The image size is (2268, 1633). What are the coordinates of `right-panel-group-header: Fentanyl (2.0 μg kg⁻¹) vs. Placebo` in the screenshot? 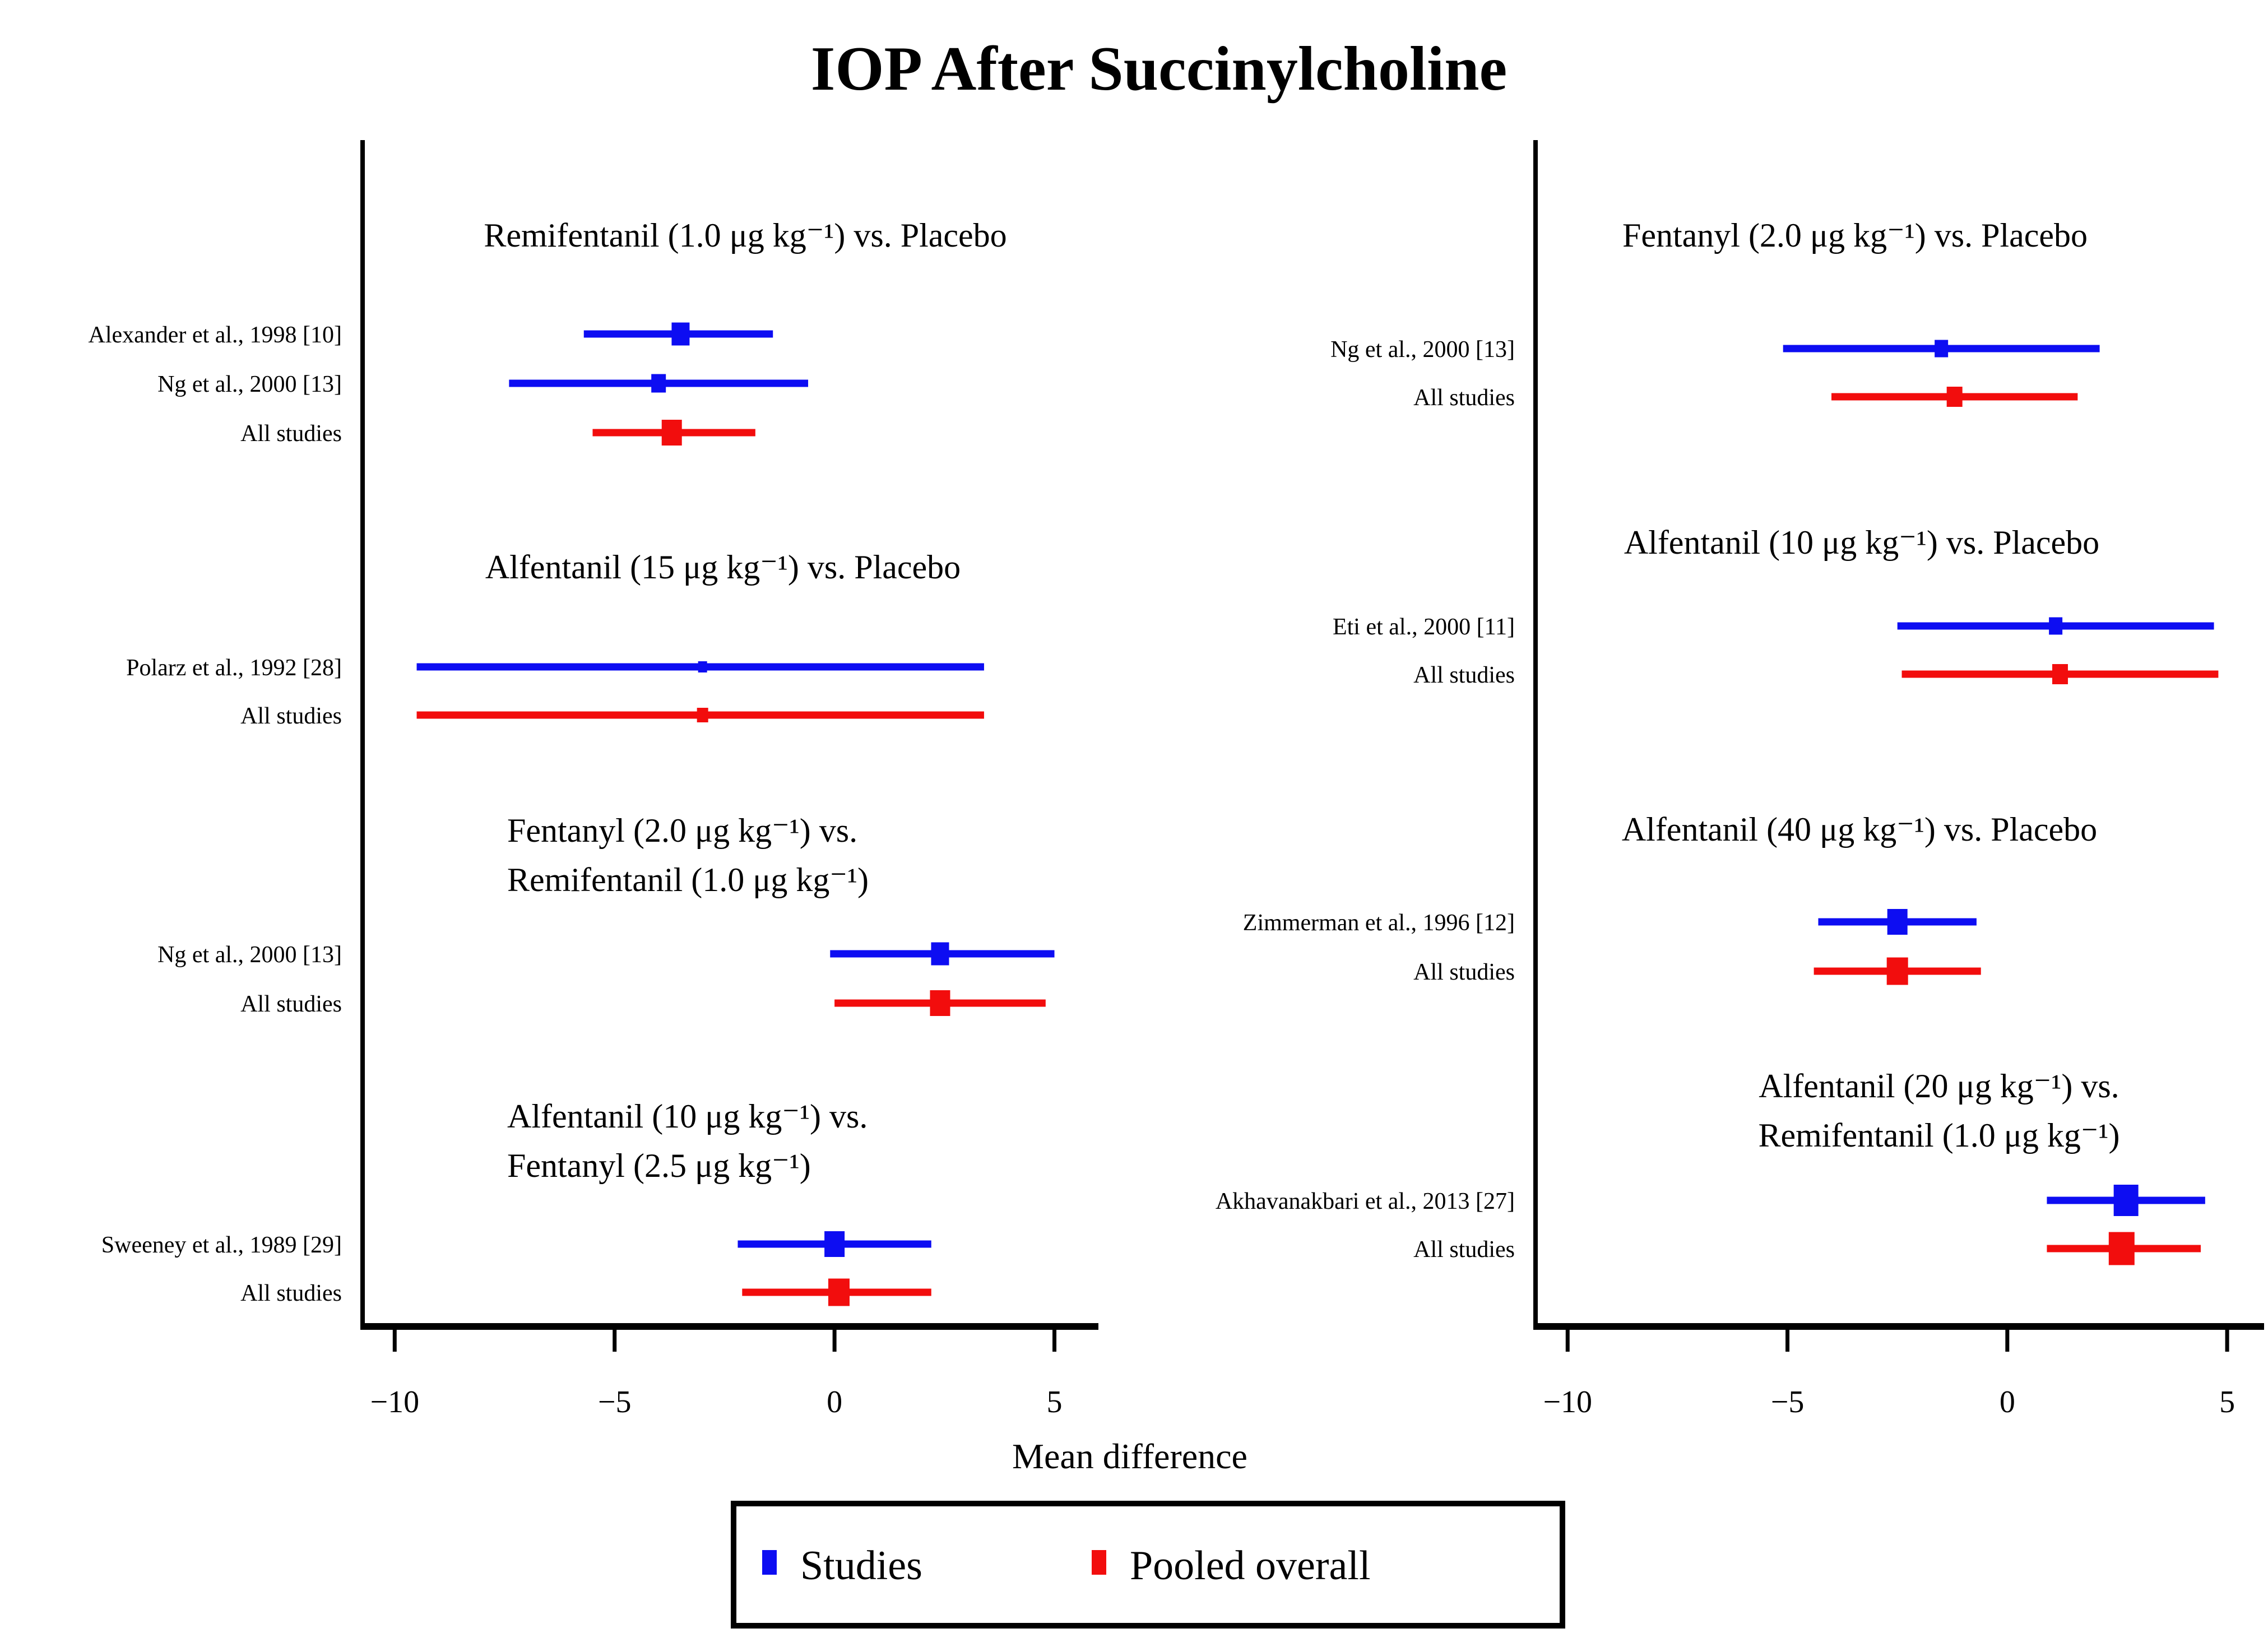 It's located at (1855, 235).